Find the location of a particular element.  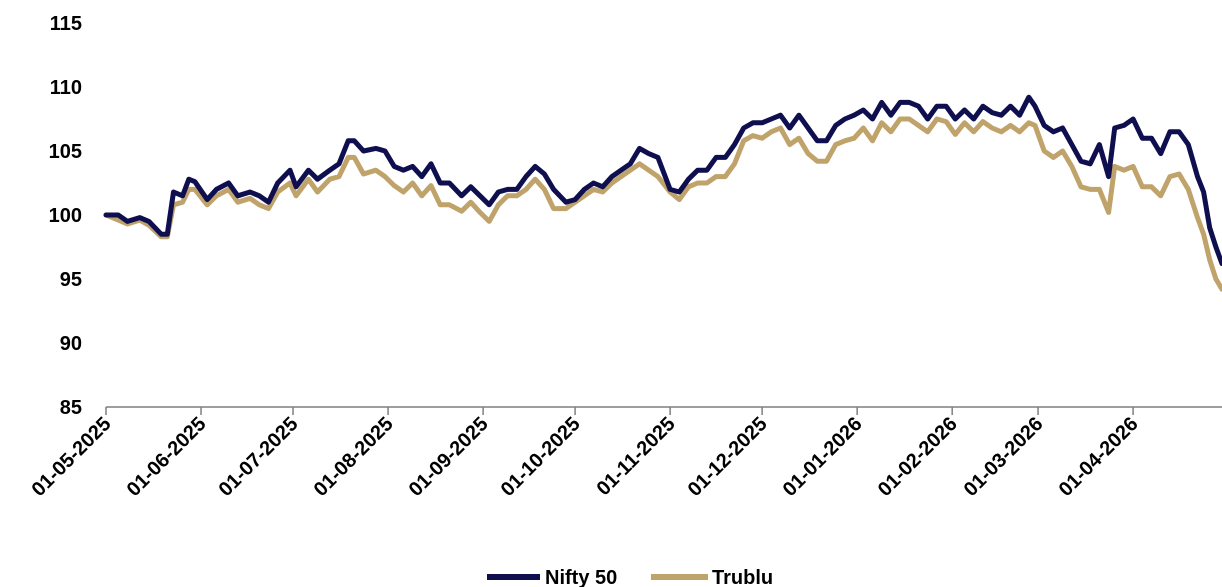

x-tick-label: 01-12-2025 is located at coordinates (728, 457).